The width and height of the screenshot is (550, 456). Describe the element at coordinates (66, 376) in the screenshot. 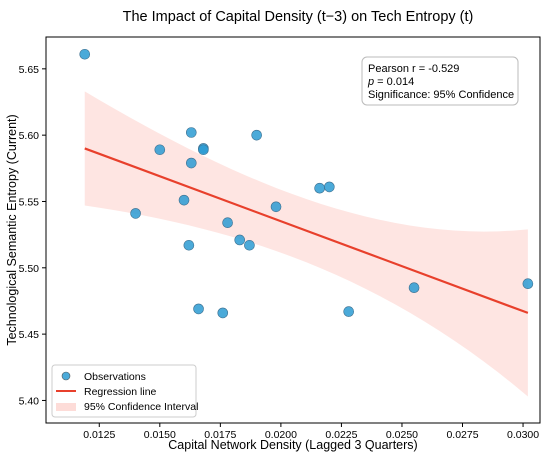

I see `legend-observations-marker` at that location.